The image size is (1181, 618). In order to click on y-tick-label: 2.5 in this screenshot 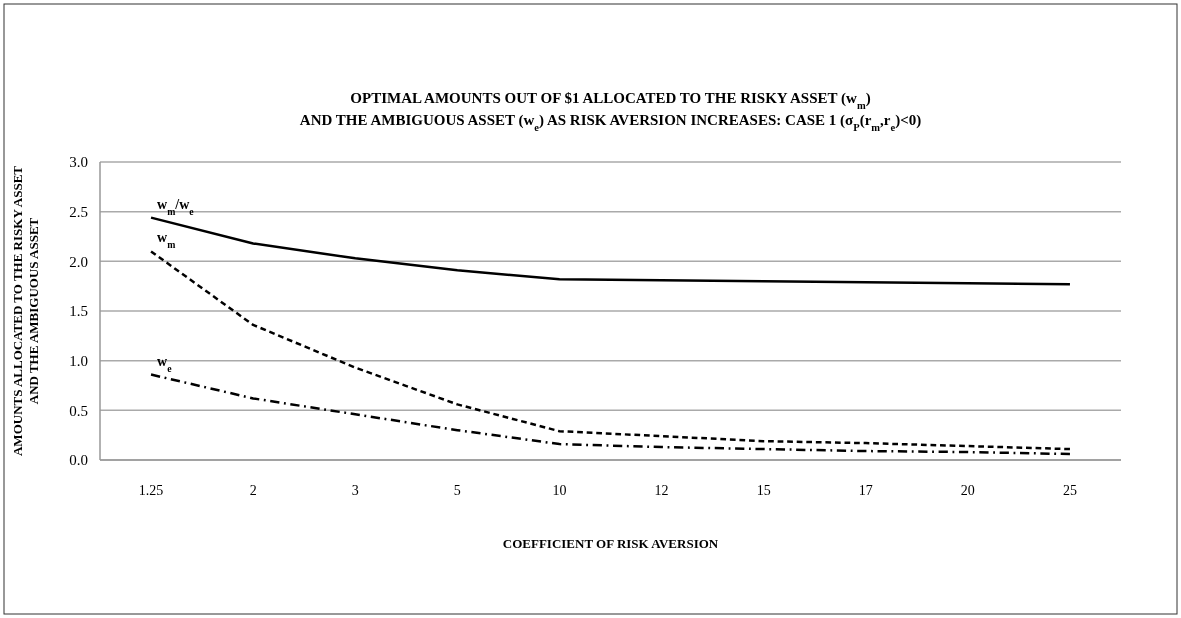, I will do `click(78, 211)`.